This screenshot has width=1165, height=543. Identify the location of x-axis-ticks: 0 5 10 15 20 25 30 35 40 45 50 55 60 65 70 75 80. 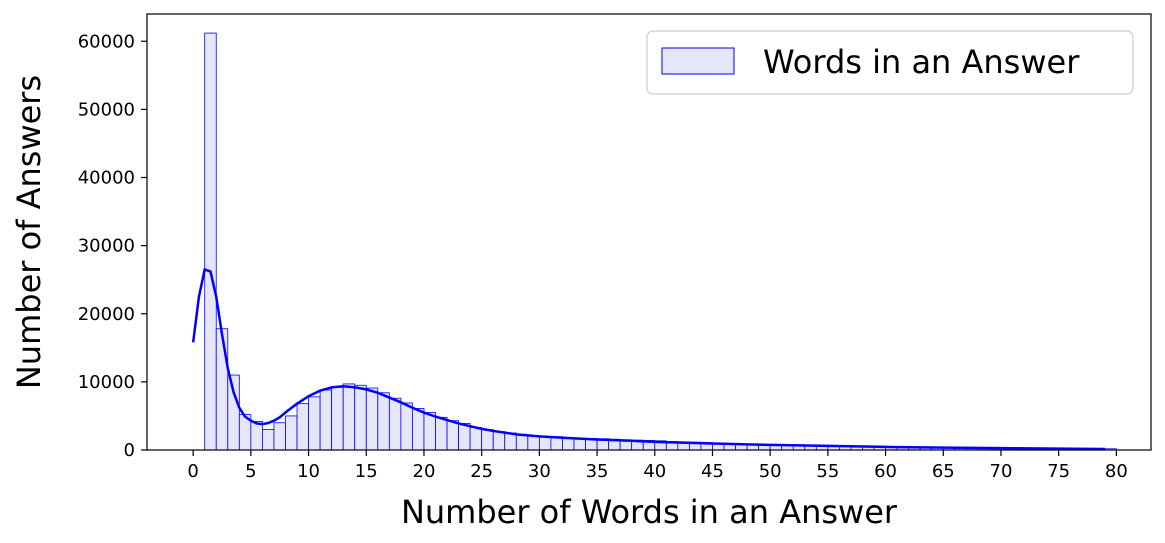
(657, 466).